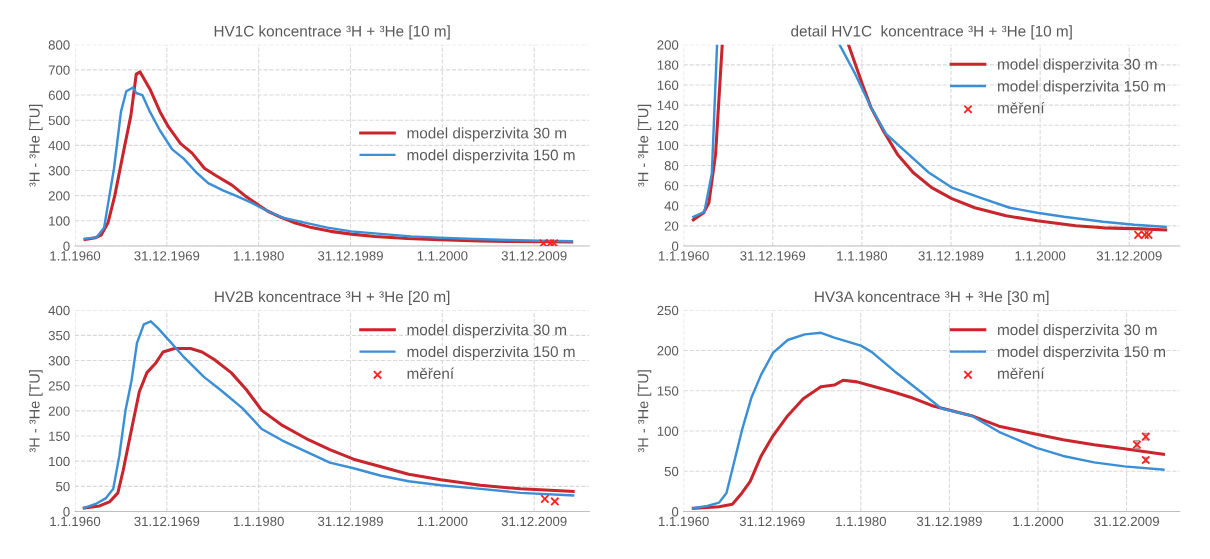  What do you see at coordinates (671, 206) in the screenshot?
I see `y-tick-label: 40` at bounding box center [671, 206].